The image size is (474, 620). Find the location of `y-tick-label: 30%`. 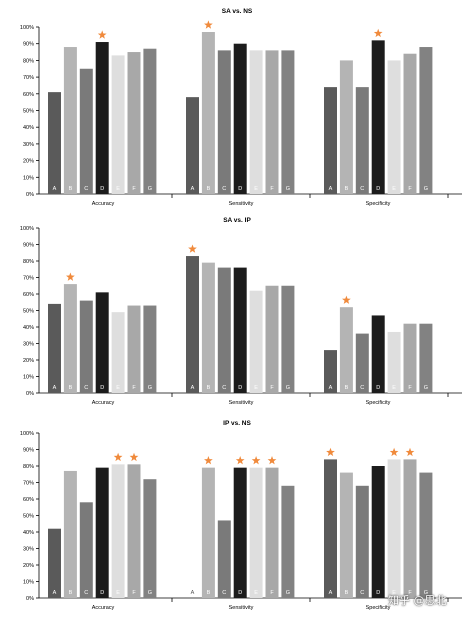

y-tick-label: 30% is located at coordinates (28, 145).